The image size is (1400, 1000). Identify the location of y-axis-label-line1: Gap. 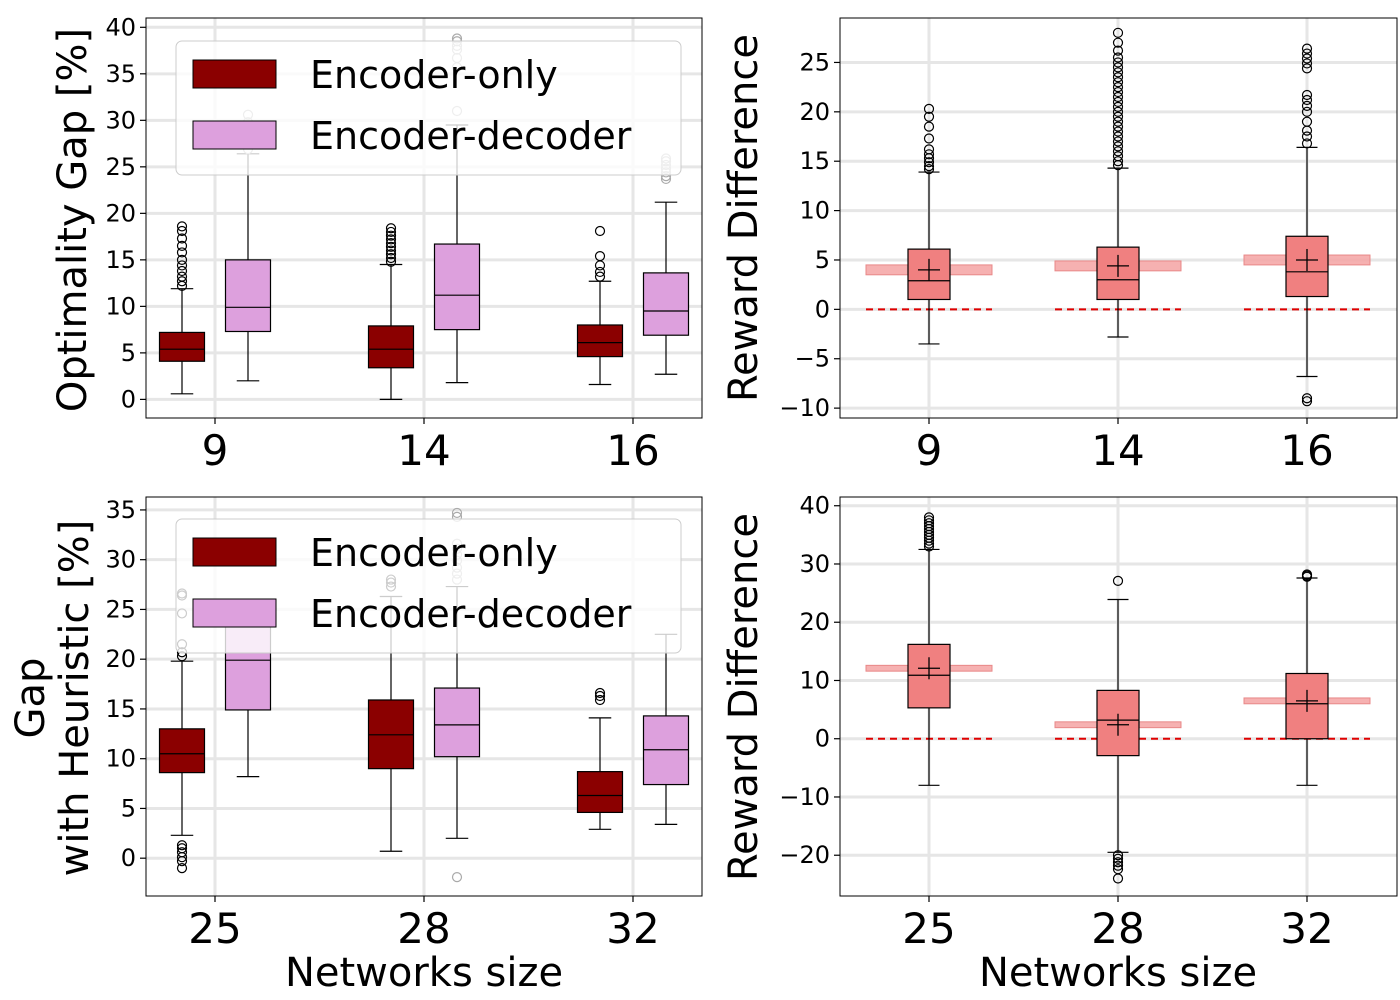
(31, 698).